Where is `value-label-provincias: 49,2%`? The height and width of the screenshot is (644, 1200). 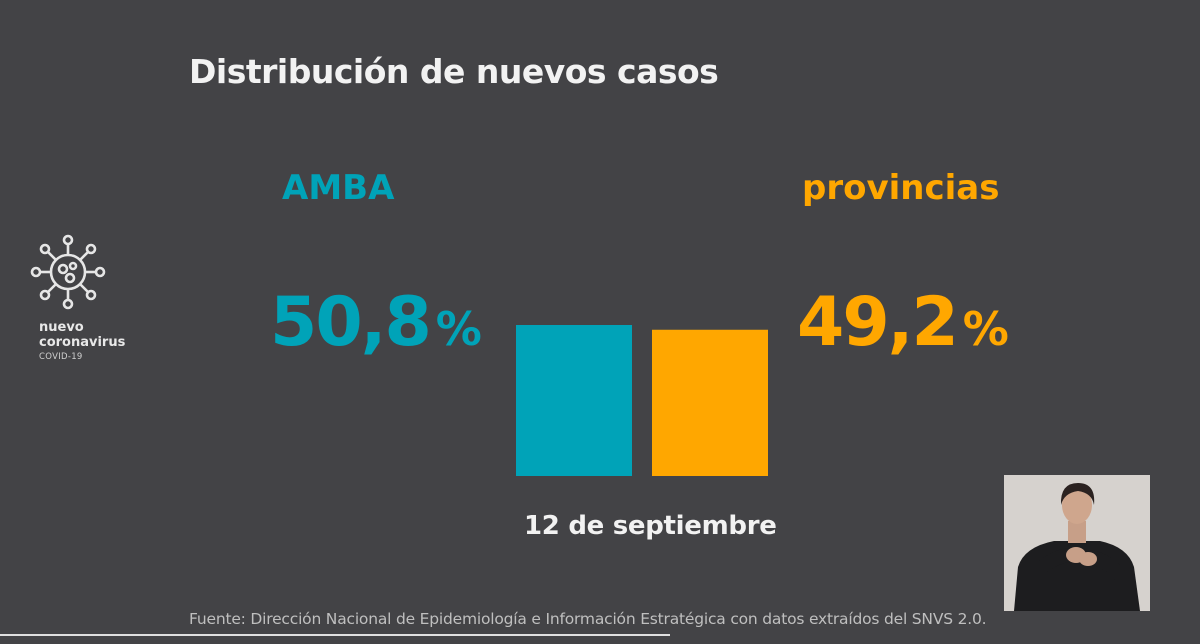 value-label-provincias: 49,2% is located at coordinates (903, 322).